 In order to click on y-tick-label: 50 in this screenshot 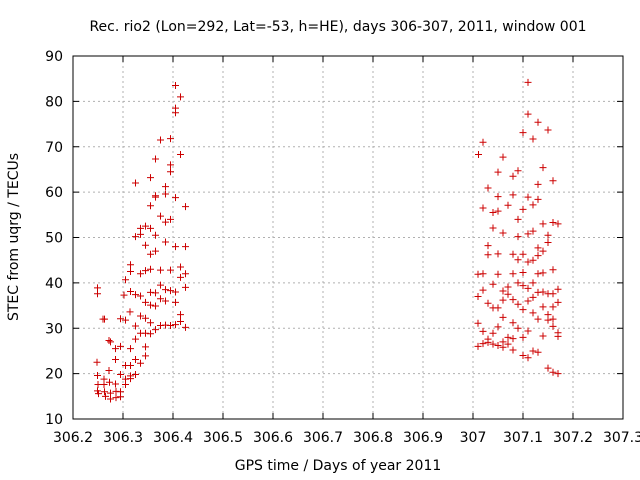, I will do `click(54, 239)`.